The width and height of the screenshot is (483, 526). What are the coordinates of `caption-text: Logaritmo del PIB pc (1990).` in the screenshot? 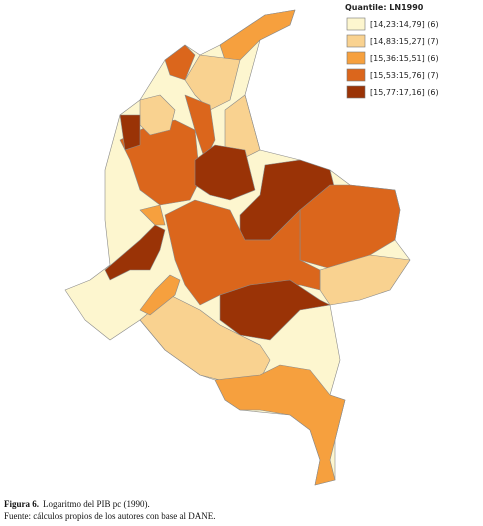 It's located at (96, 504).